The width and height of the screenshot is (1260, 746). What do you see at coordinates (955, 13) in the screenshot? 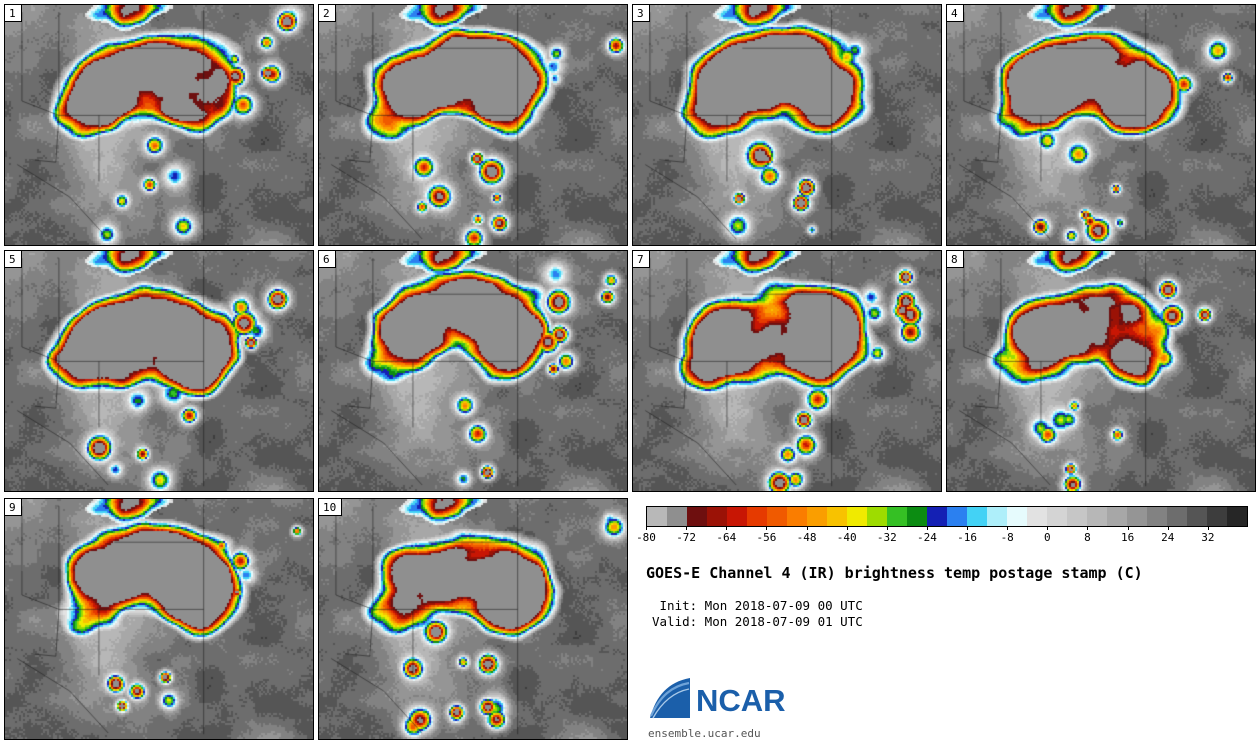
I see `member-number: 4` at bounding box center [955, 13].